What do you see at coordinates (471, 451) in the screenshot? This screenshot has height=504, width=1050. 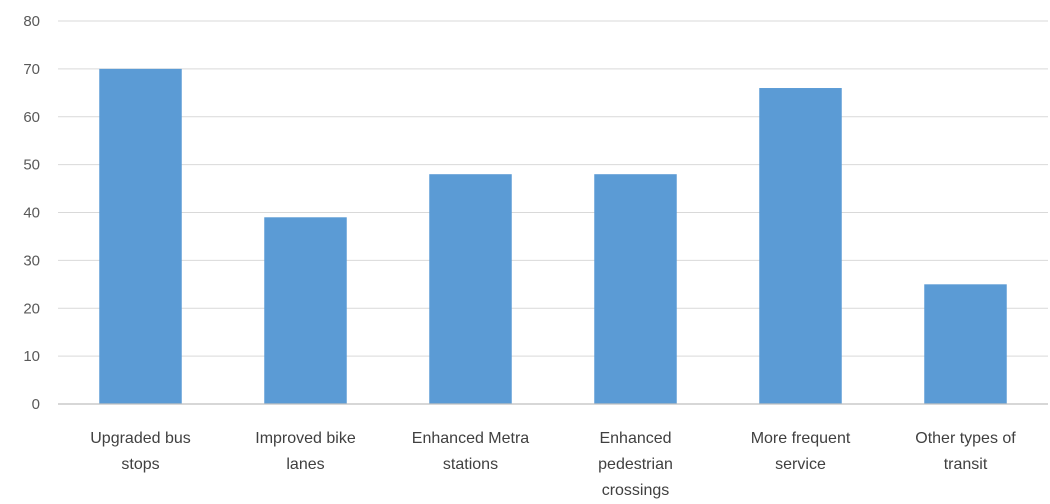 I see `x-category-label: Enhanced Metra stations` at bounding box center [471, 451].